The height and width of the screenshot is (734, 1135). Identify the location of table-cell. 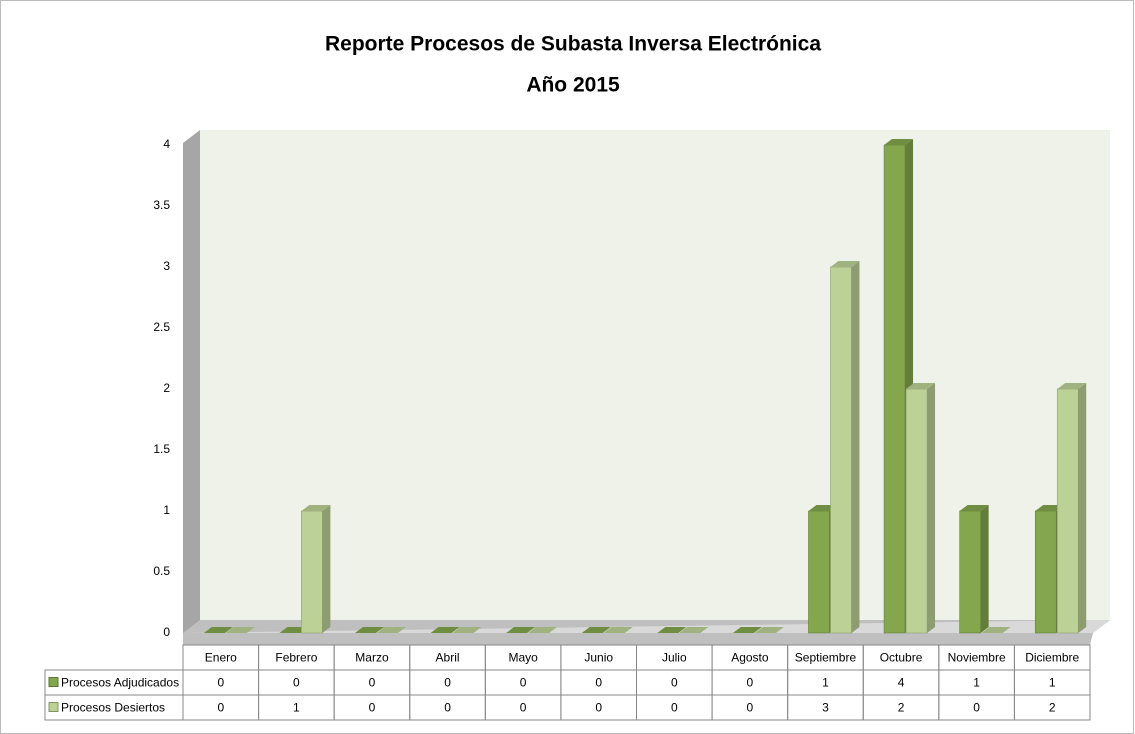
(1052, 707).